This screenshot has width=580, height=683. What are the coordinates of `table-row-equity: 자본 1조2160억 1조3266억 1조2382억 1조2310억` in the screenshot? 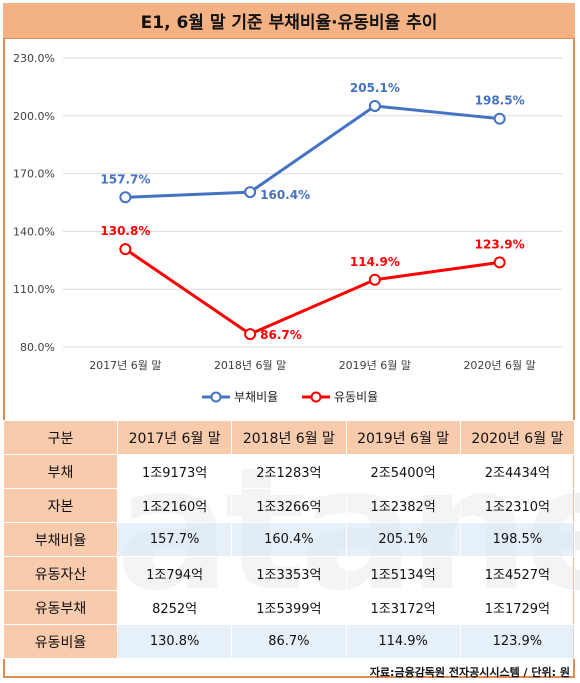 It's located at (289, 505).